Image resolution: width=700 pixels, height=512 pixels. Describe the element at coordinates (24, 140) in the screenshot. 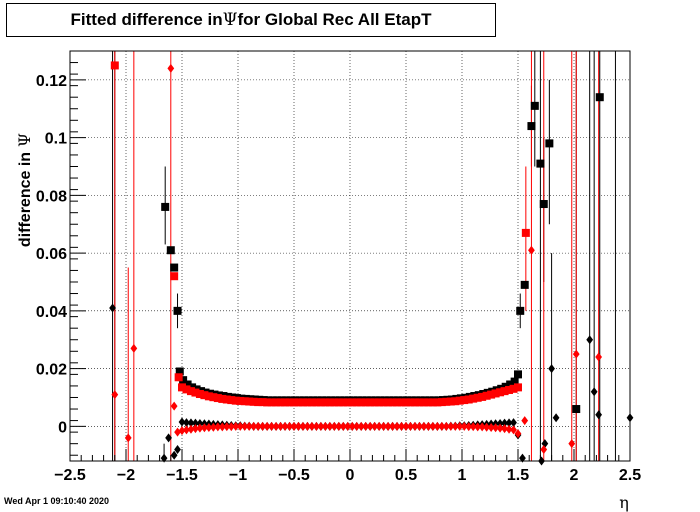

I see `y-axis-label-psi: Ψ` at that location.